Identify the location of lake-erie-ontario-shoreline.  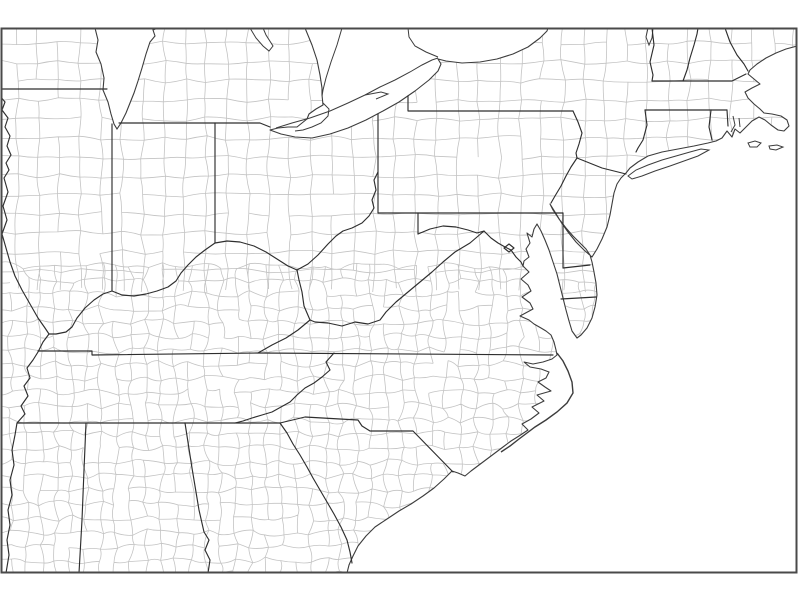
(409, 84).